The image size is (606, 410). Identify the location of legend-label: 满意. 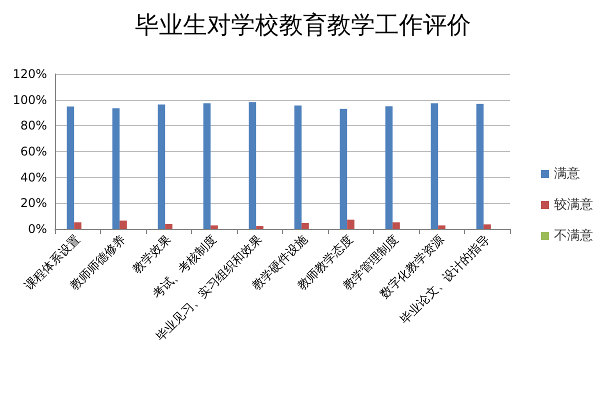
(567, 174).